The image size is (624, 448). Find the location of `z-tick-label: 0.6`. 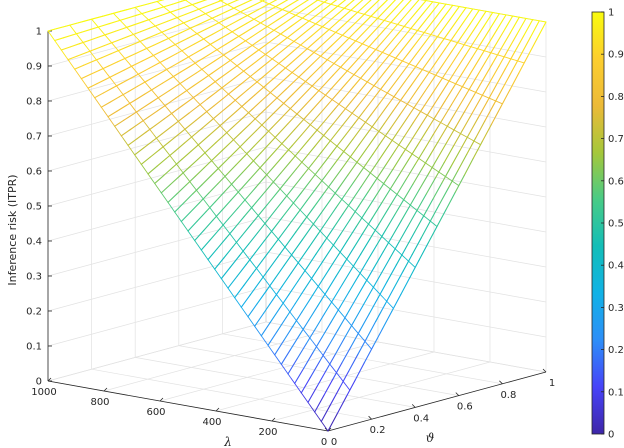

z-tick-label: 0.6 is located at coordinates (34, 172).